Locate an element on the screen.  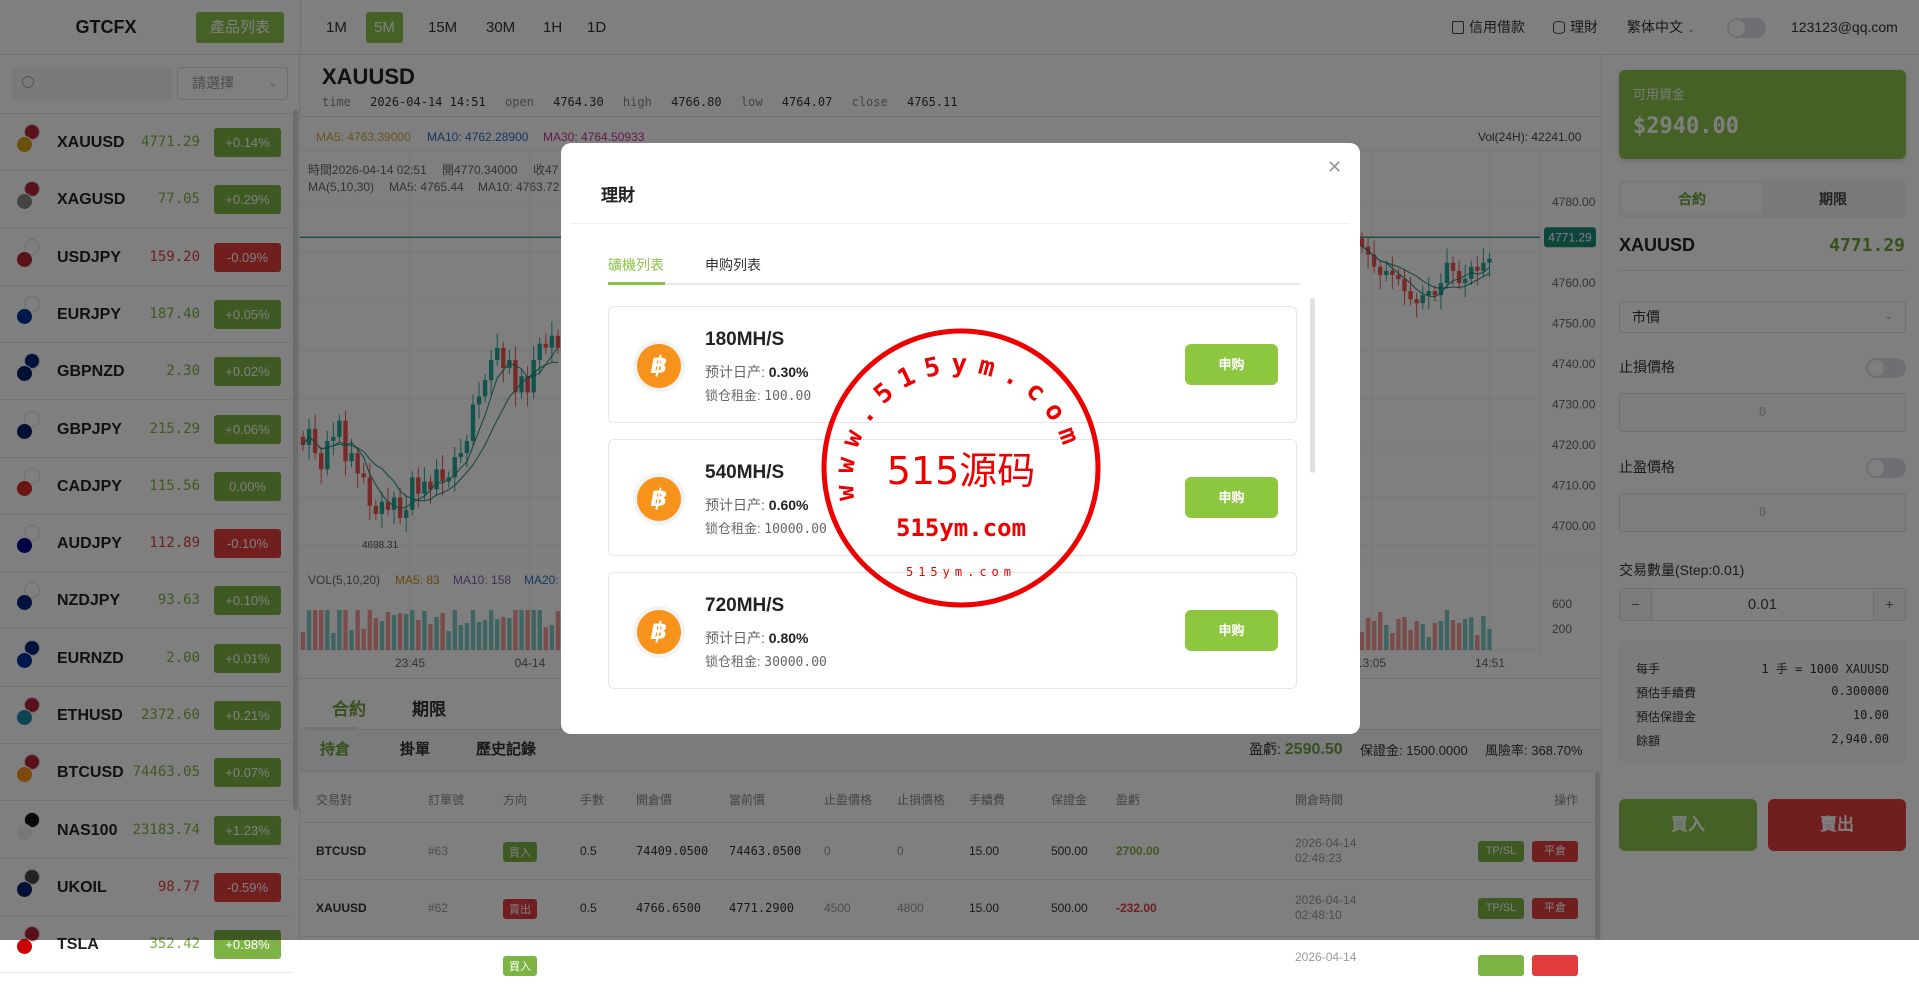
direction-badge: 買入 is located at coordinates (520, 966).